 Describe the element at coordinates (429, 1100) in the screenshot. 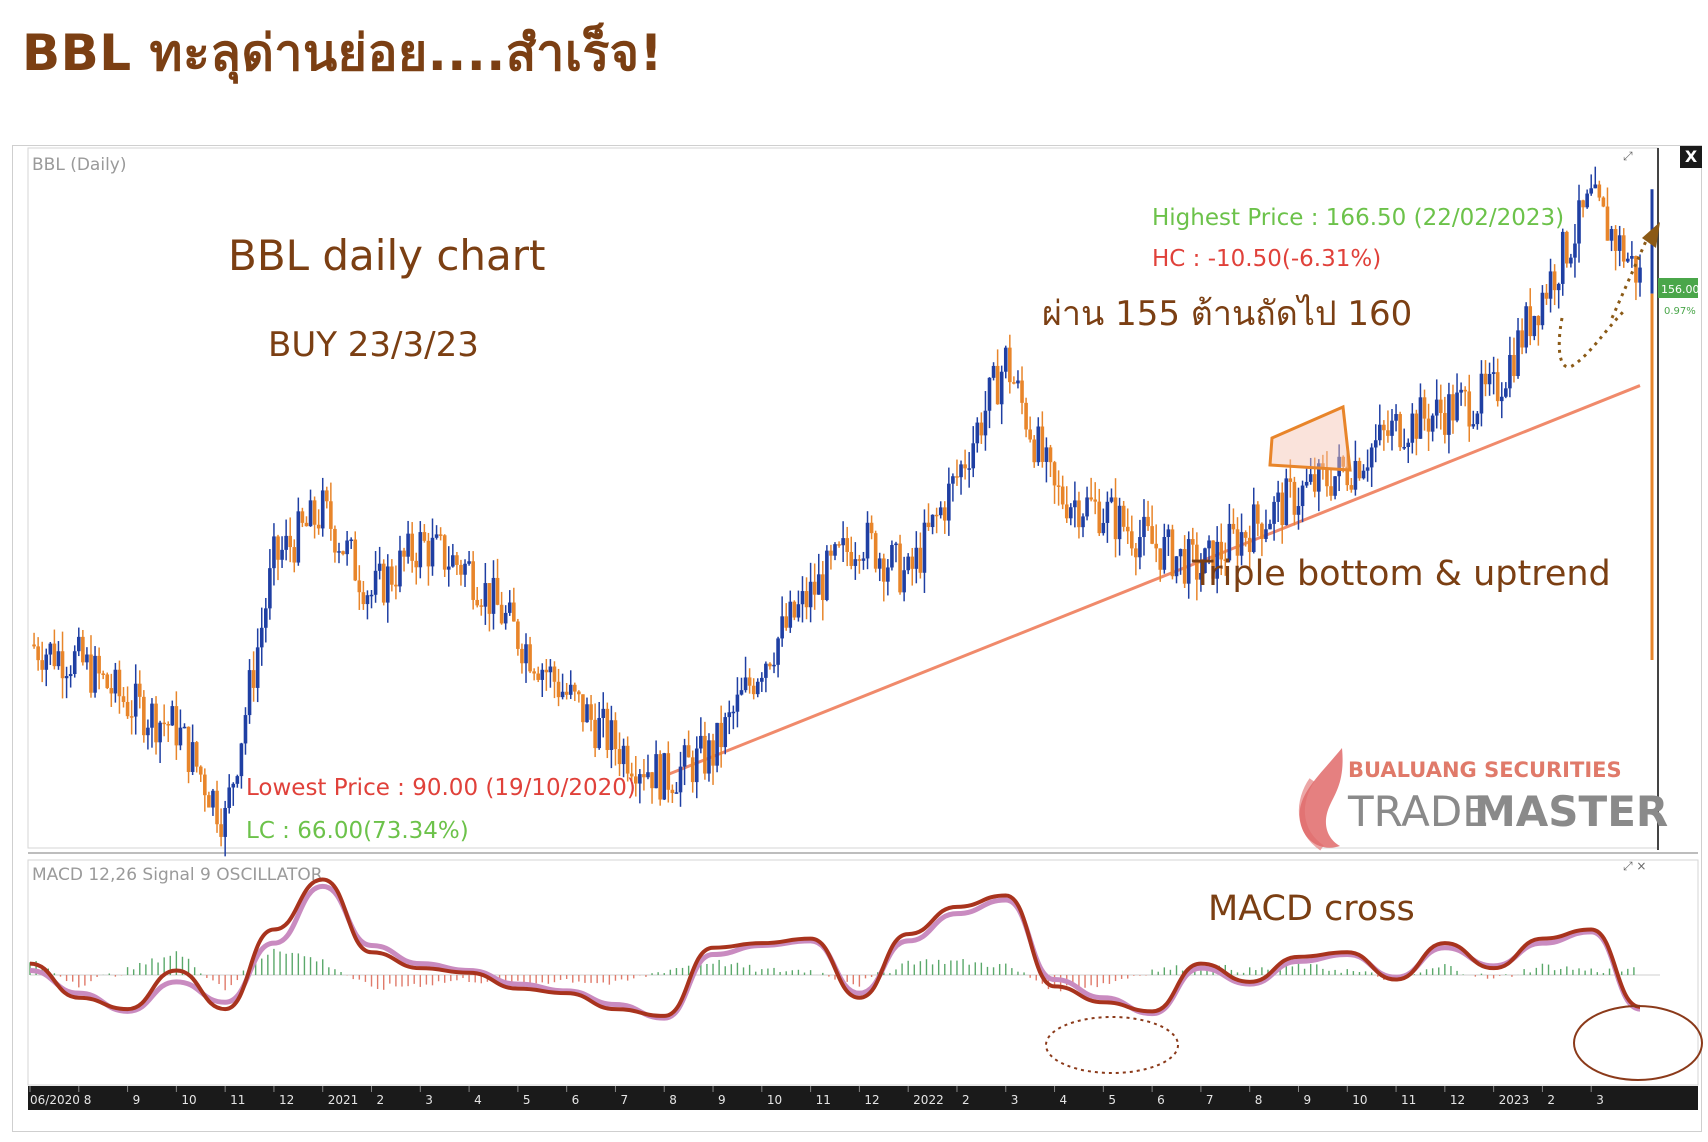

I see `x-tick-label: 3` at that location.